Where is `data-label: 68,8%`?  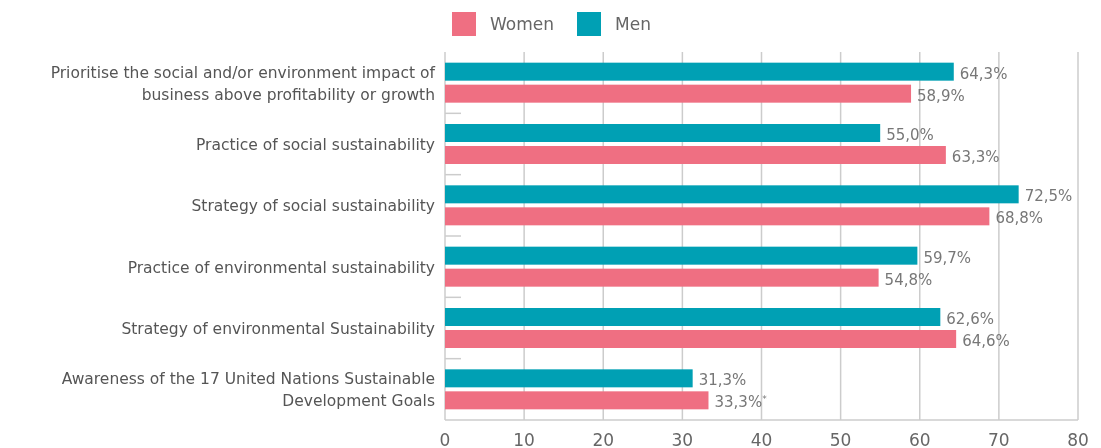 data-label: 68,8% is located at coordinates (1019, 218).